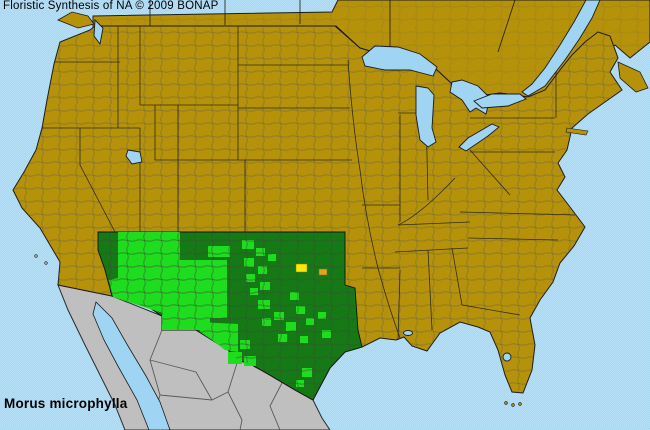 This screenshot has height=430, width=650. I want to click on lake-michigan, so click(426, 116).